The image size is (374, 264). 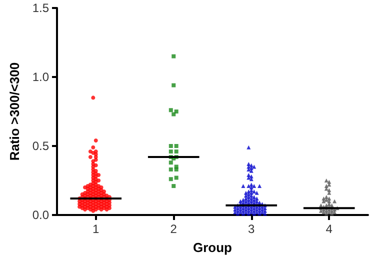 I want to click on x-axis-title: Group, so click(x=212, y=247).